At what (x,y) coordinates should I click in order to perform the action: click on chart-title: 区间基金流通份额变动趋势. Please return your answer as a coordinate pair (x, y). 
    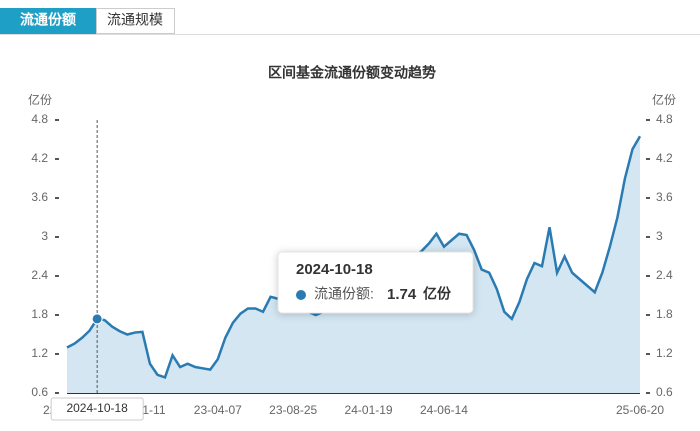
    Looking at the image, I should click on (352, 73).